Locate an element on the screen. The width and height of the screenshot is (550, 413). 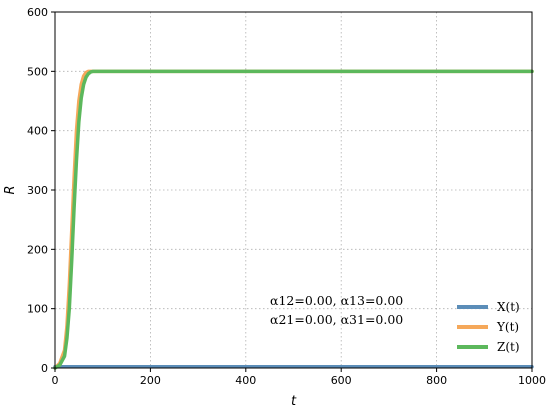
x-tick-label: 400 is located at coordinates (245, 380).